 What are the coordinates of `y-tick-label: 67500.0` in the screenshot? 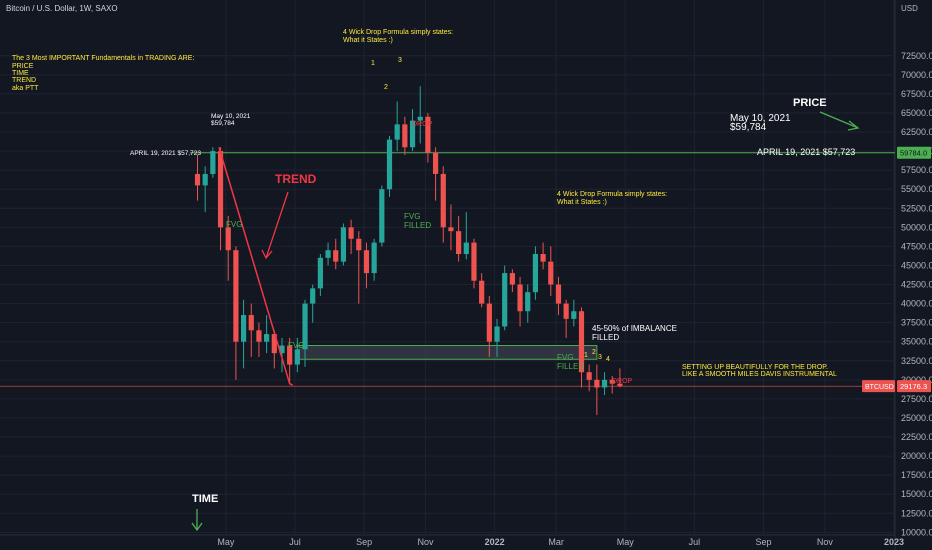 It's located at (916, 94).